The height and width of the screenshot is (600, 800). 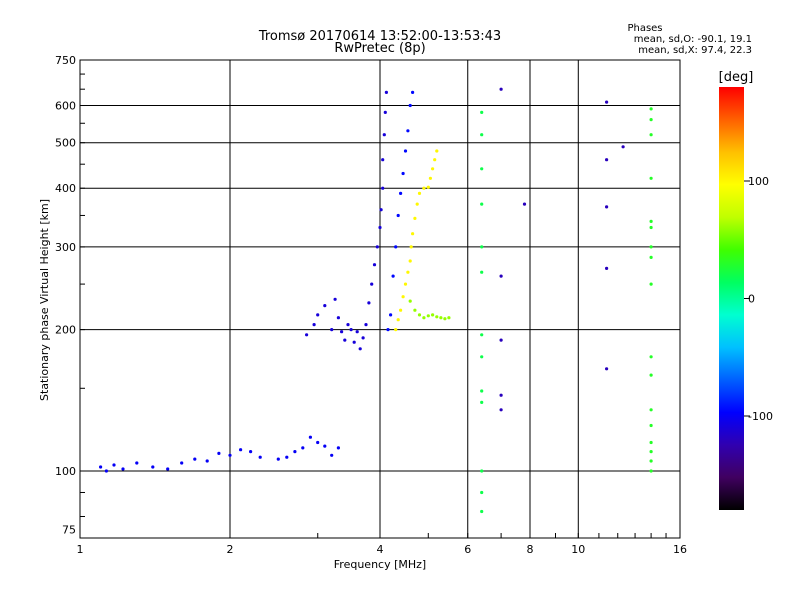 I want to click on x-tick-label: 6, so click(x=467, y=549).